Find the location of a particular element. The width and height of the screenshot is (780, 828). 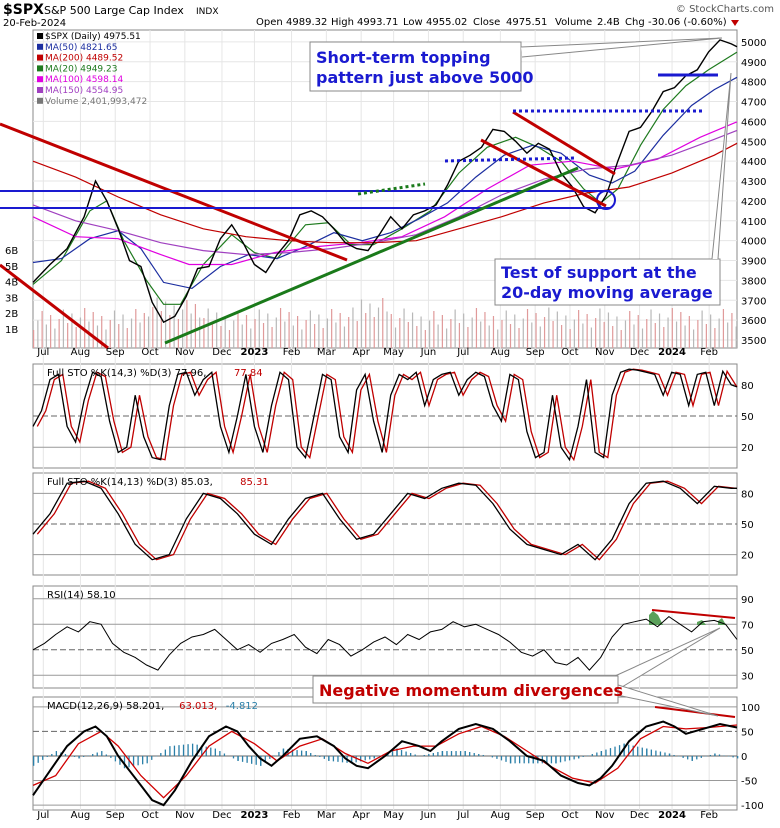

macd-signal-line is located at coordinates (385, 761).